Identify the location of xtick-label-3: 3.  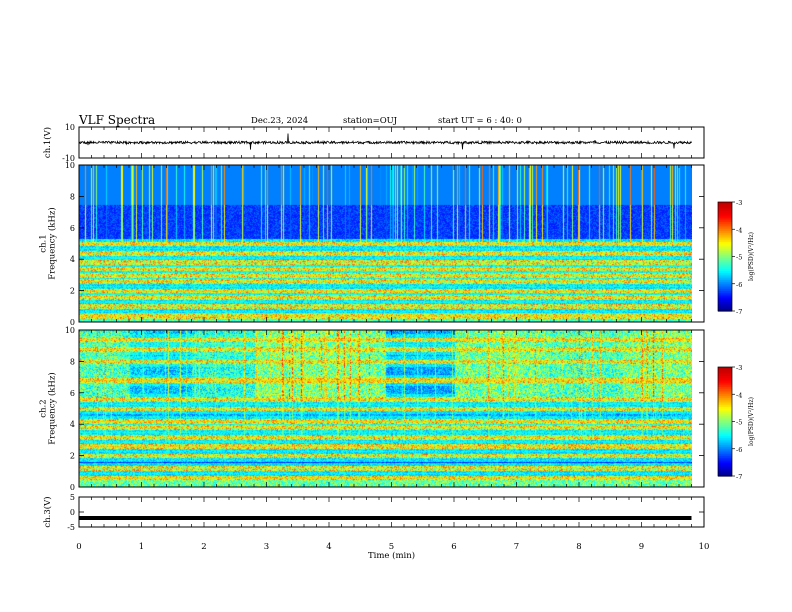
(266, 547).